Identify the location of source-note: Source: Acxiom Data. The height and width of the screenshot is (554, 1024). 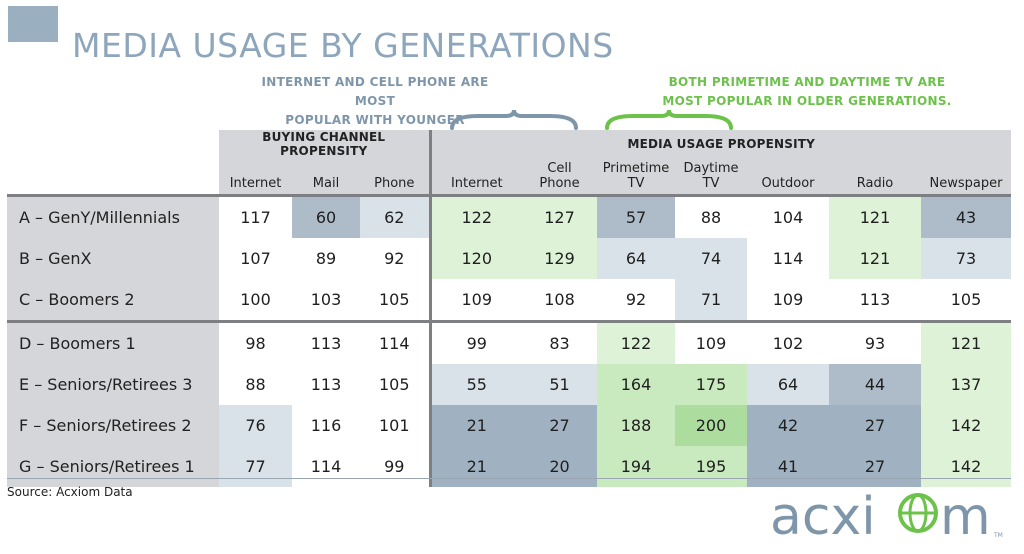
(70, 492).